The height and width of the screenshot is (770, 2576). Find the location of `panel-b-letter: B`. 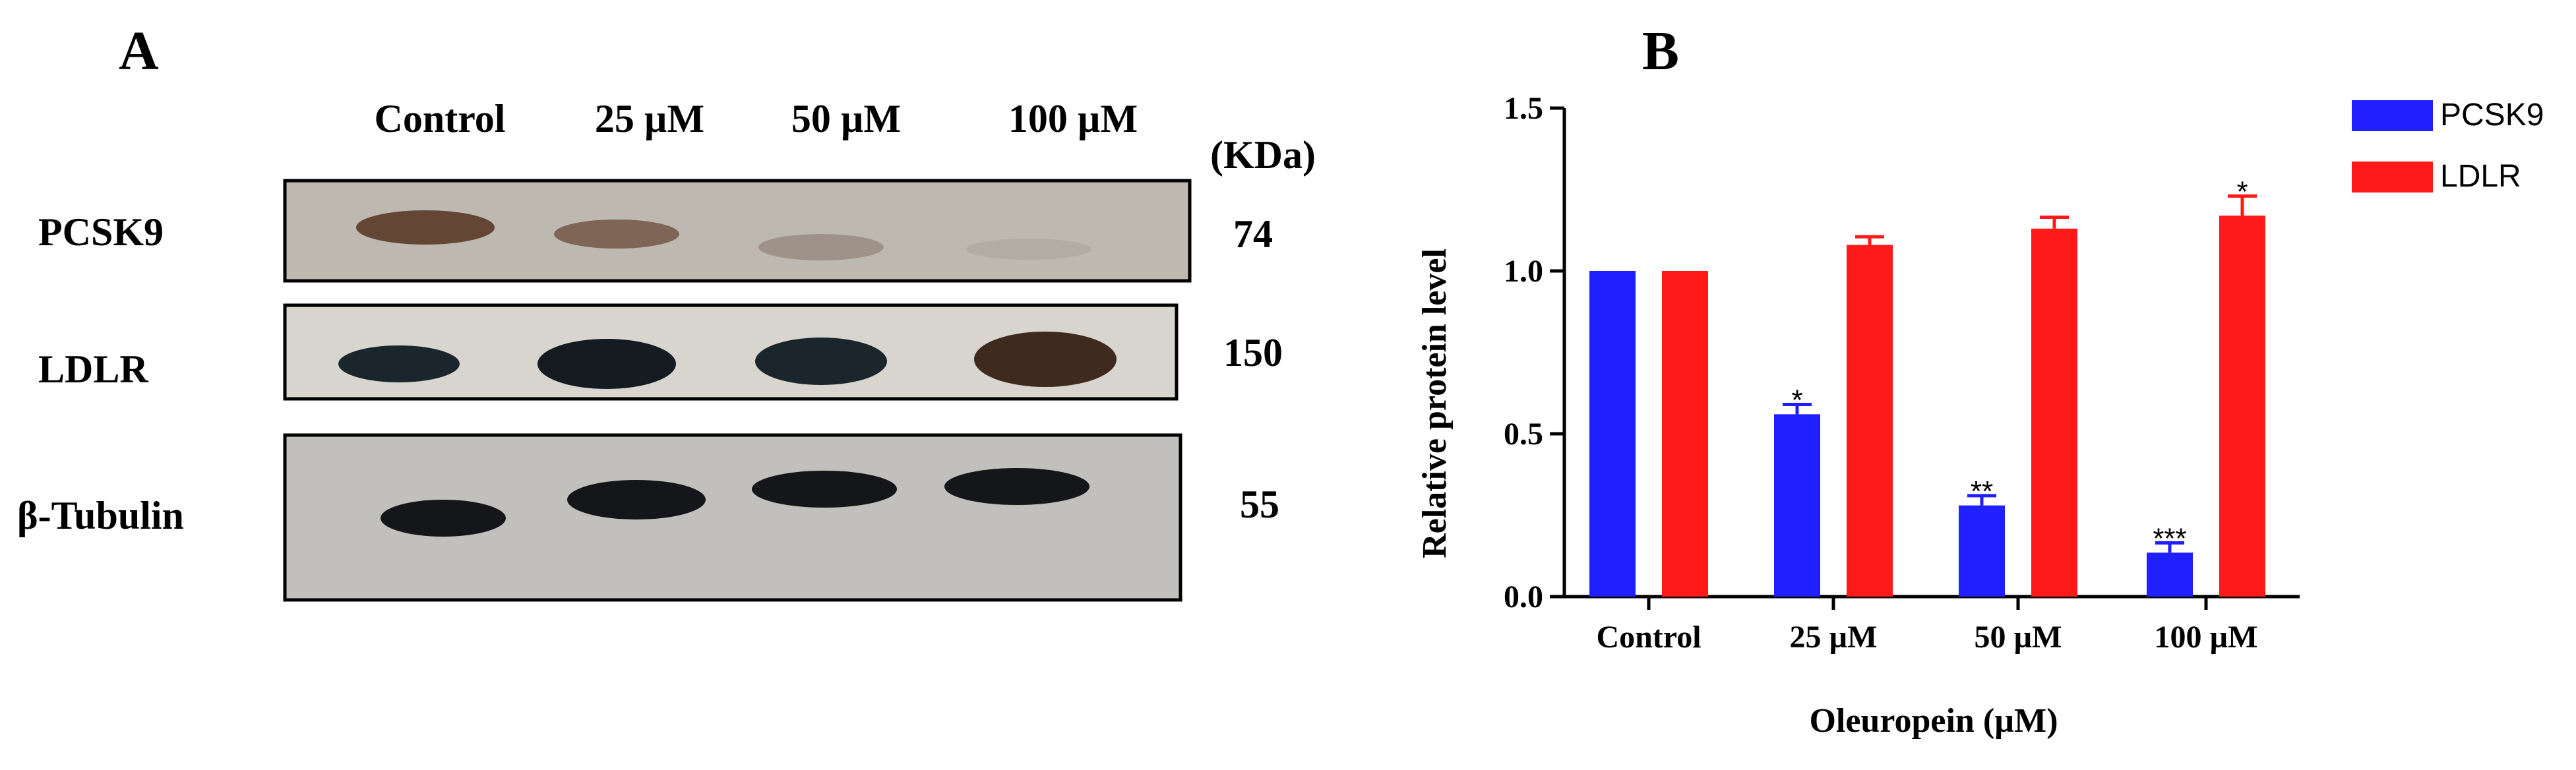

panel-b-letter: B is located at coordinates (1660, 51).